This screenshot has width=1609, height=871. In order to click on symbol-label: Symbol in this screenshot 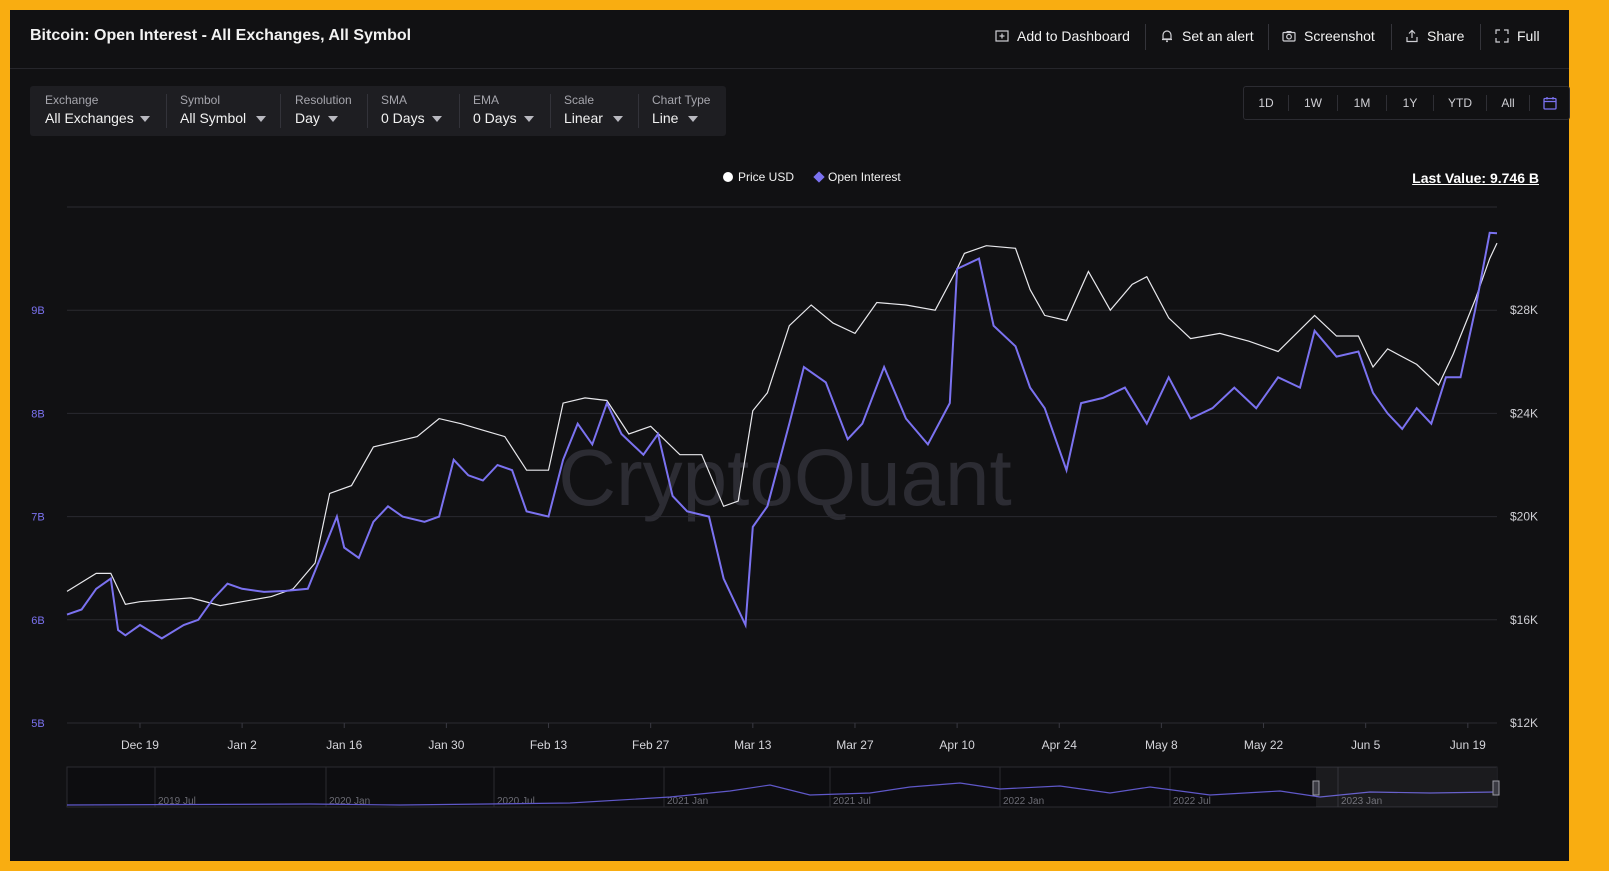, I will do `click(200, 100)`.